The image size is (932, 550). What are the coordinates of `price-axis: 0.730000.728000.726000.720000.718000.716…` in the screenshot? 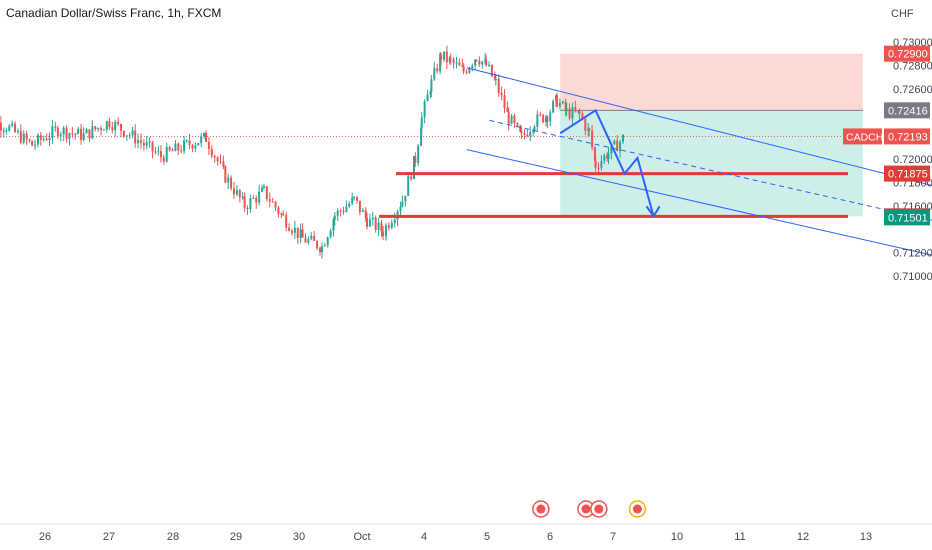 It's located at (887, 160).